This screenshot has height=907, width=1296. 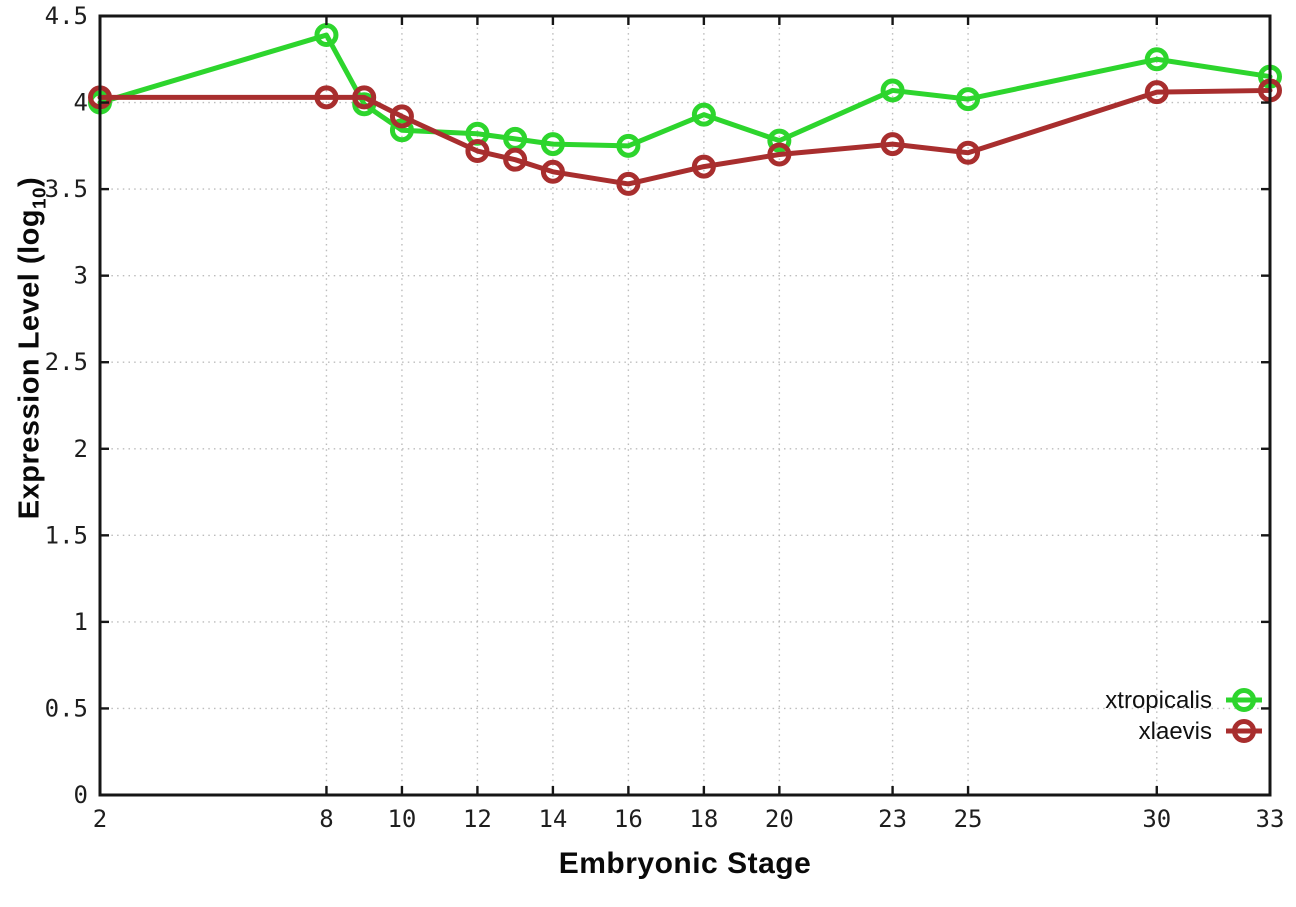 I want to click on legend-entry-xtropicalis: xtropicalis, so click(x=1183, y=700).